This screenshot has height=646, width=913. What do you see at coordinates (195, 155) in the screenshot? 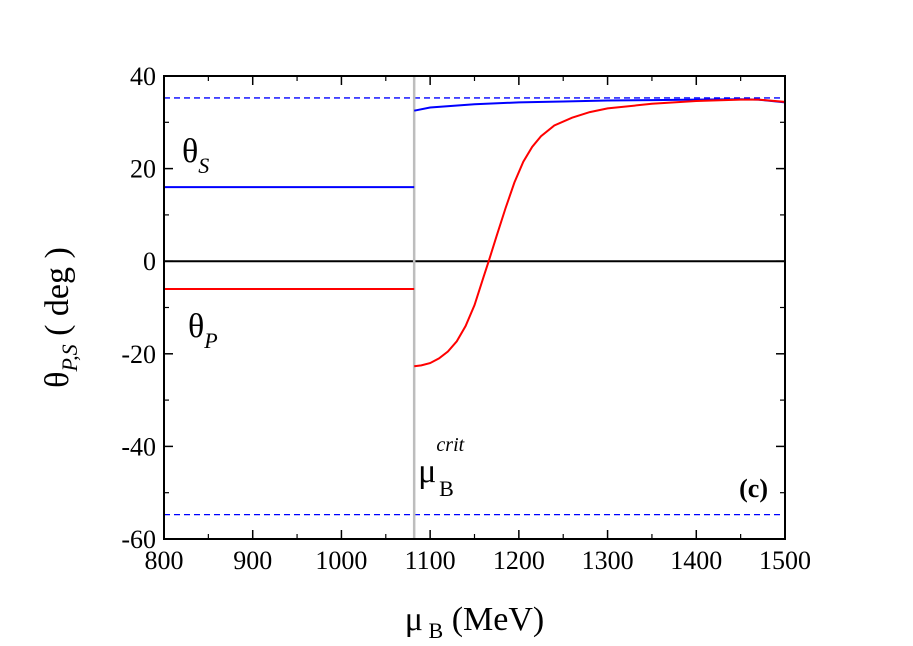
I see `series-label-theta-s: θS` at bounding box center [195, 155].